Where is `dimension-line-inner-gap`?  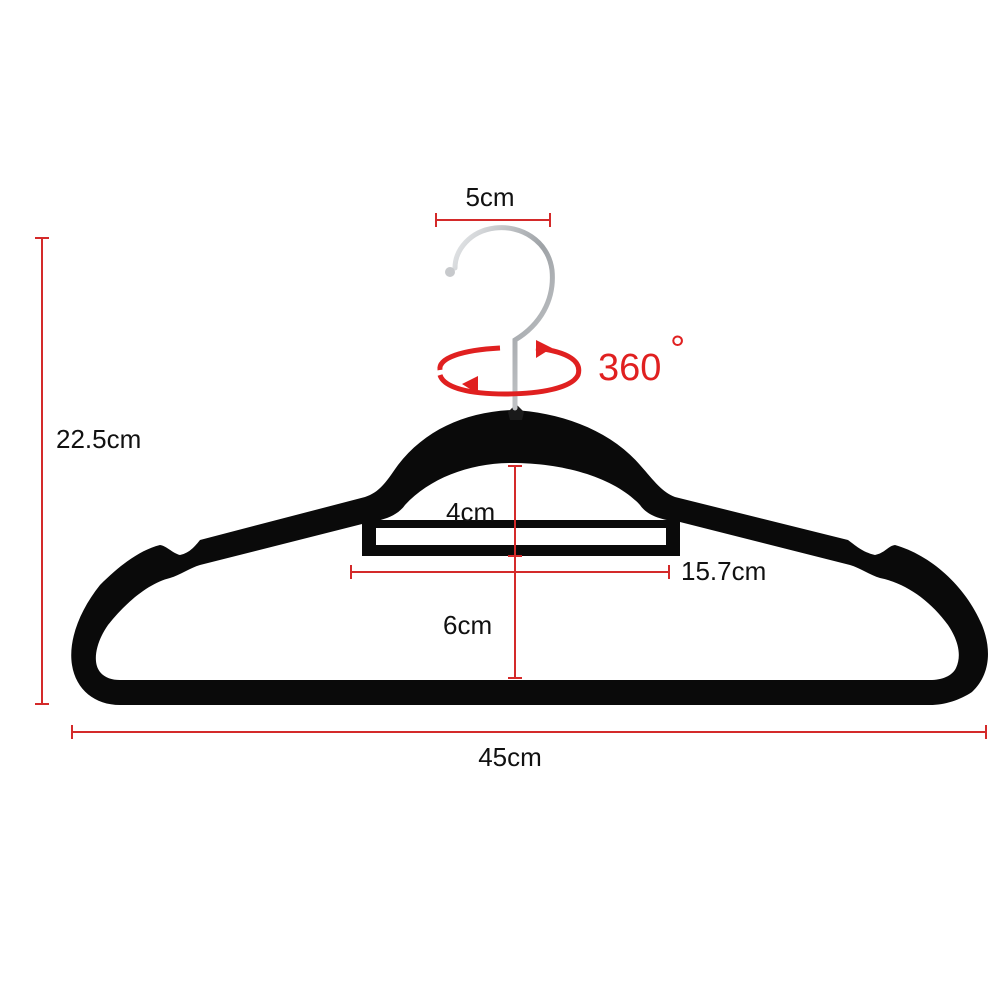 dimension-line-inner-gap is located at coordinates (515, 511).